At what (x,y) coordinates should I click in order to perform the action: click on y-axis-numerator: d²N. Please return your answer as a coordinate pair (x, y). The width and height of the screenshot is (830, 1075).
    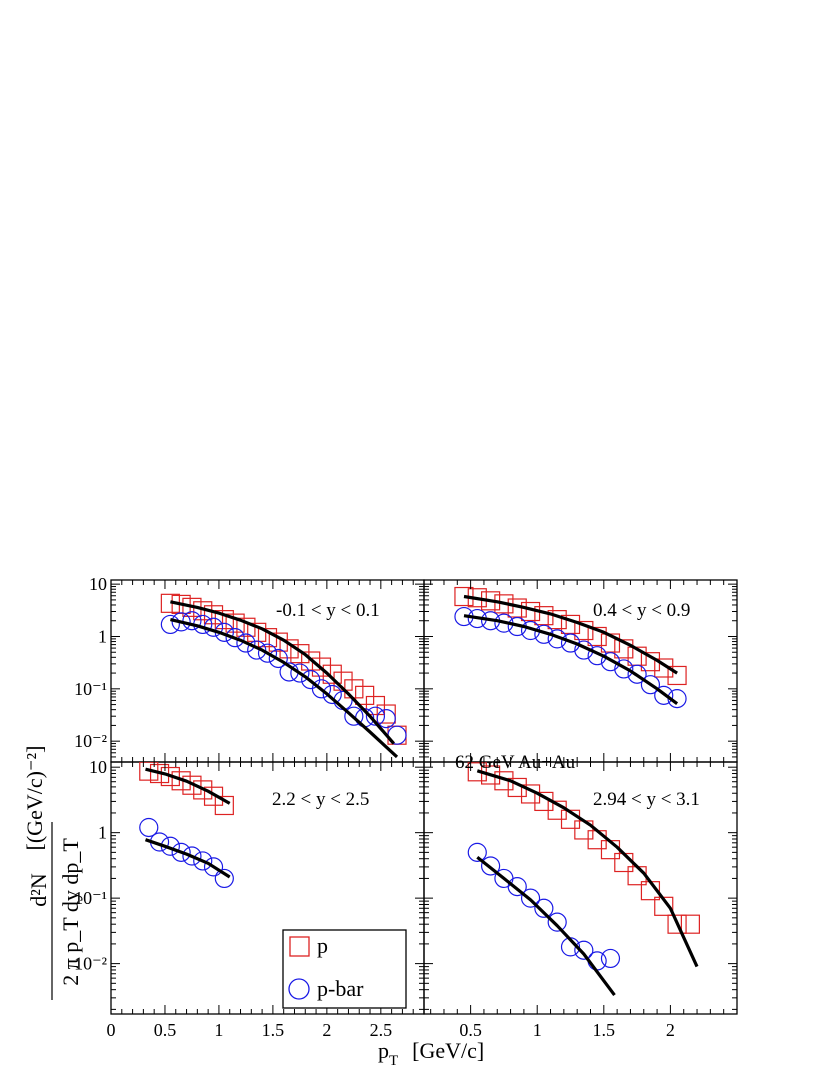
    Looking at the image, I should click on (38, 890).